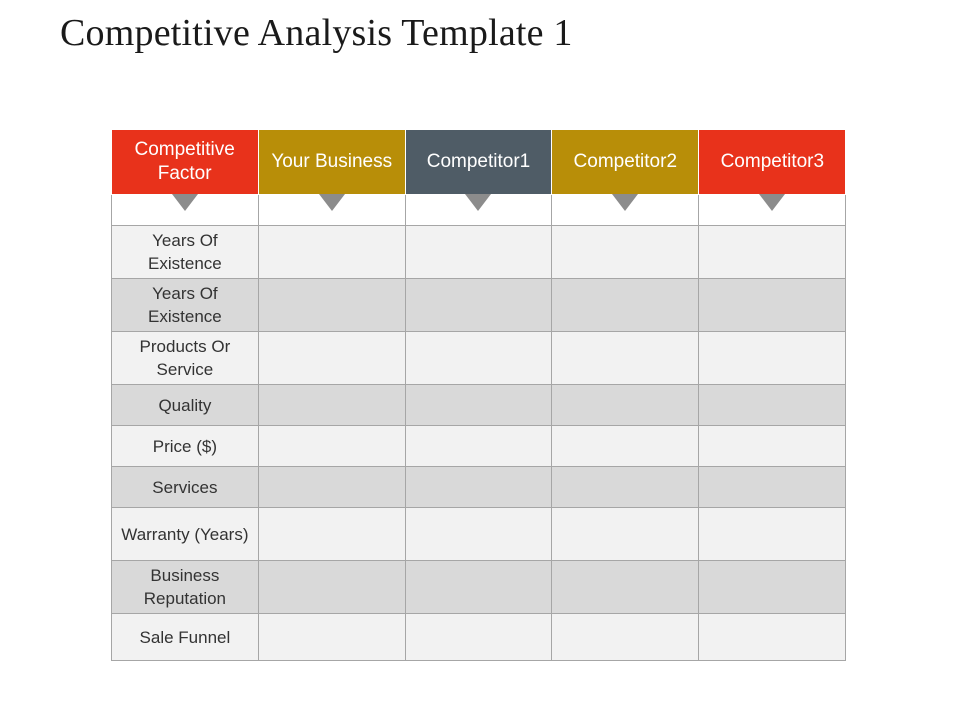 Image resolution: width=960 pixels, height=720 pixels. I want to click on header-competitor3: Competitor3, so click(772, 162).